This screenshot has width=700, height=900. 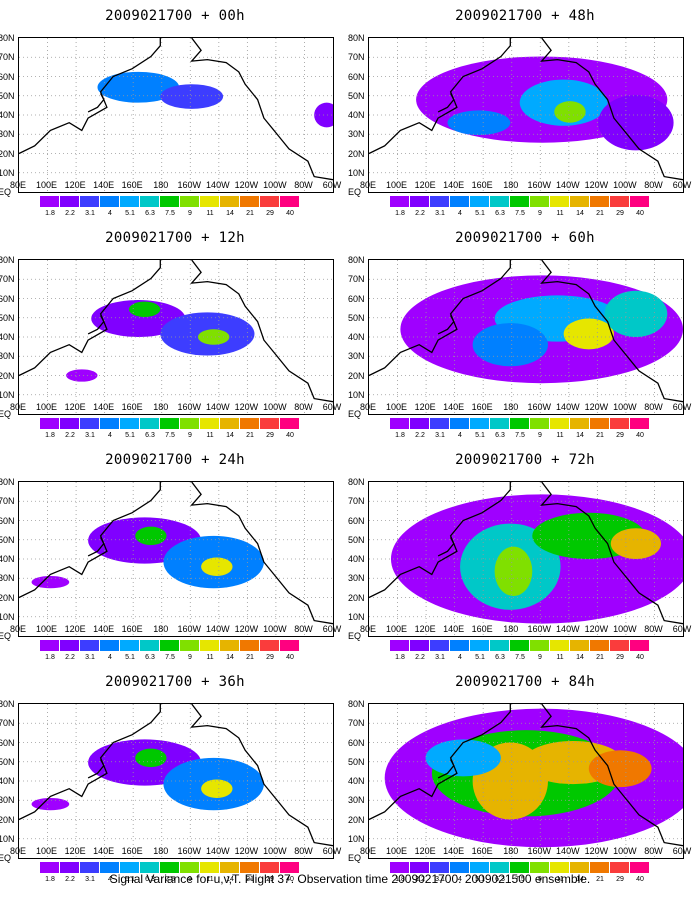 What do you see at coordinates (525, 682) in the screenshot?
I see `panel-title: 2009021700 + 84h` at bounding box center [525, 682].